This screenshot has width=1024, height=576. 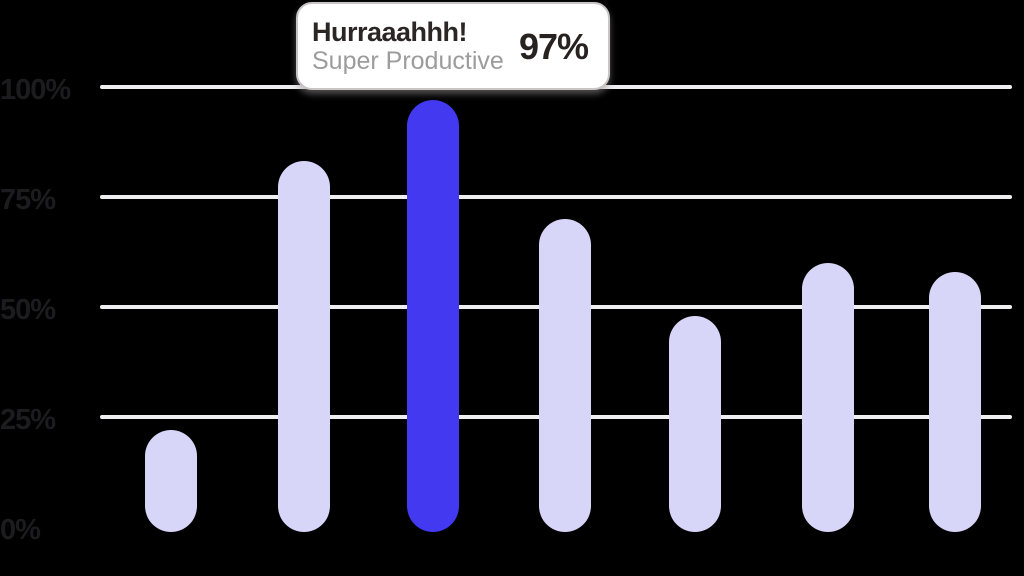 I want to click on y-tick-label-50%: 50%, so click(x=28, y=309).